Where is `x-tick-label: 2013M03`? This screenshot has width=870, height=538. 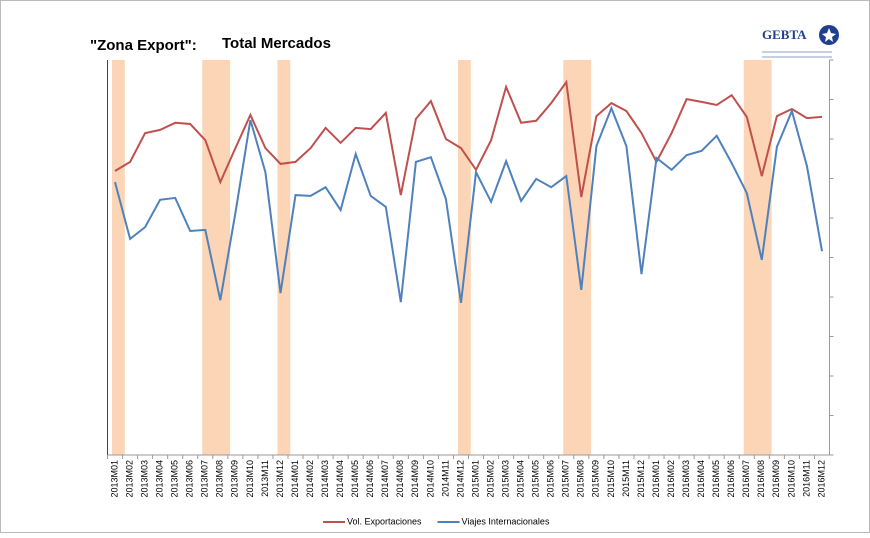 x-tick-label: 2013M03 is located at coordinates (144, 479).